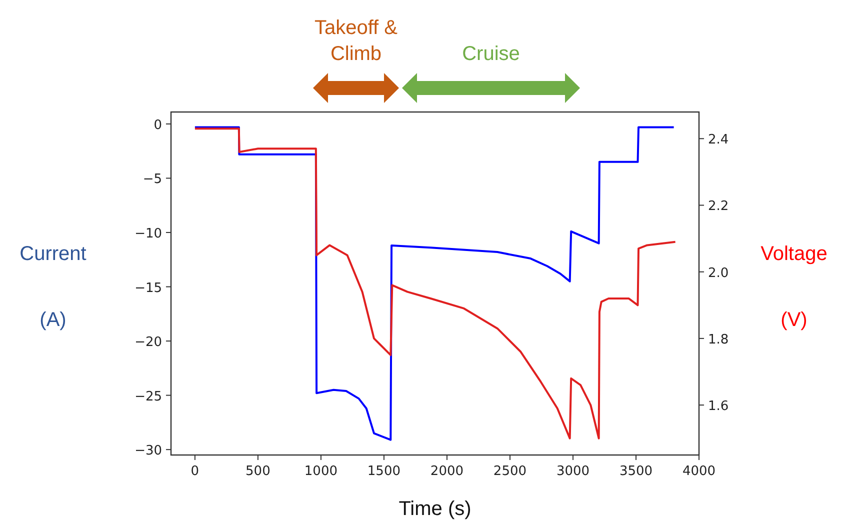  I want to click on x-tick-label: 2500, so click(510, 471).